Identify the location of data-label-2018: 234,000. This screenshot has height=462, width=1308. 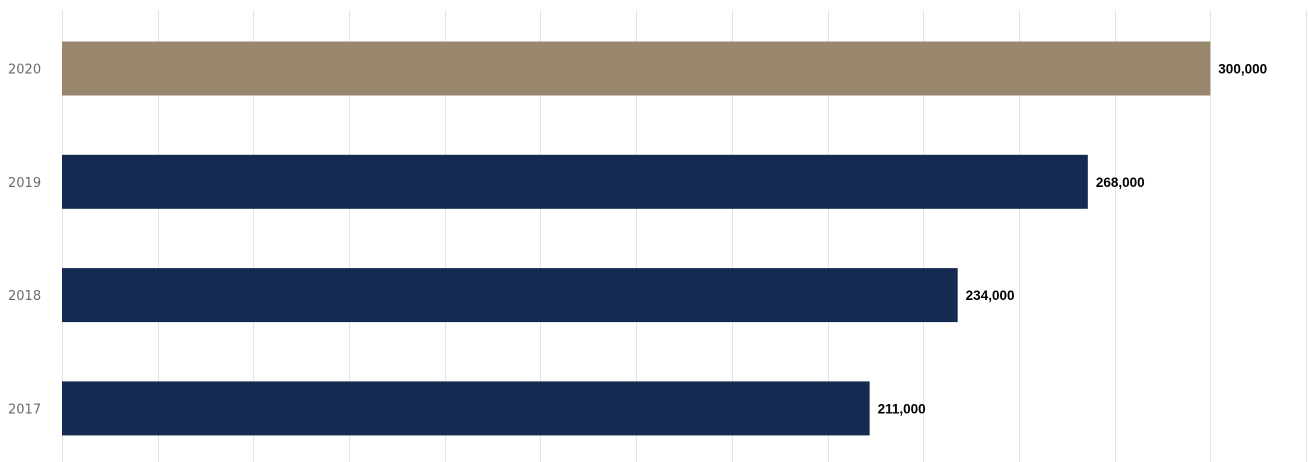
(990, 295).